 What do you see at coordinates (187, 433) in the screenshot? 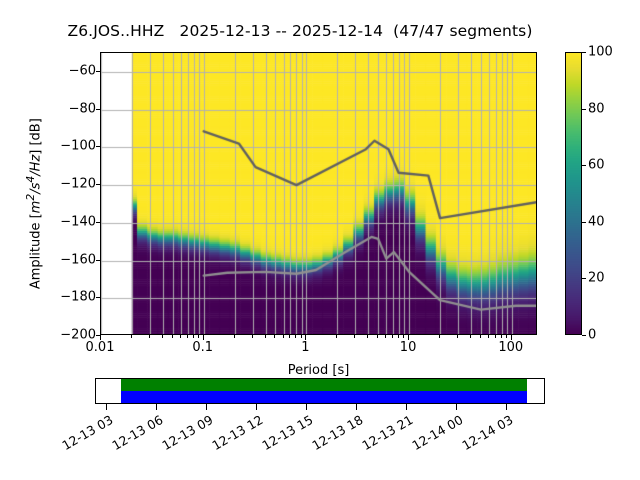
I see `timeline-tick-label: 12-13 09` at bounding box center [187, 433].